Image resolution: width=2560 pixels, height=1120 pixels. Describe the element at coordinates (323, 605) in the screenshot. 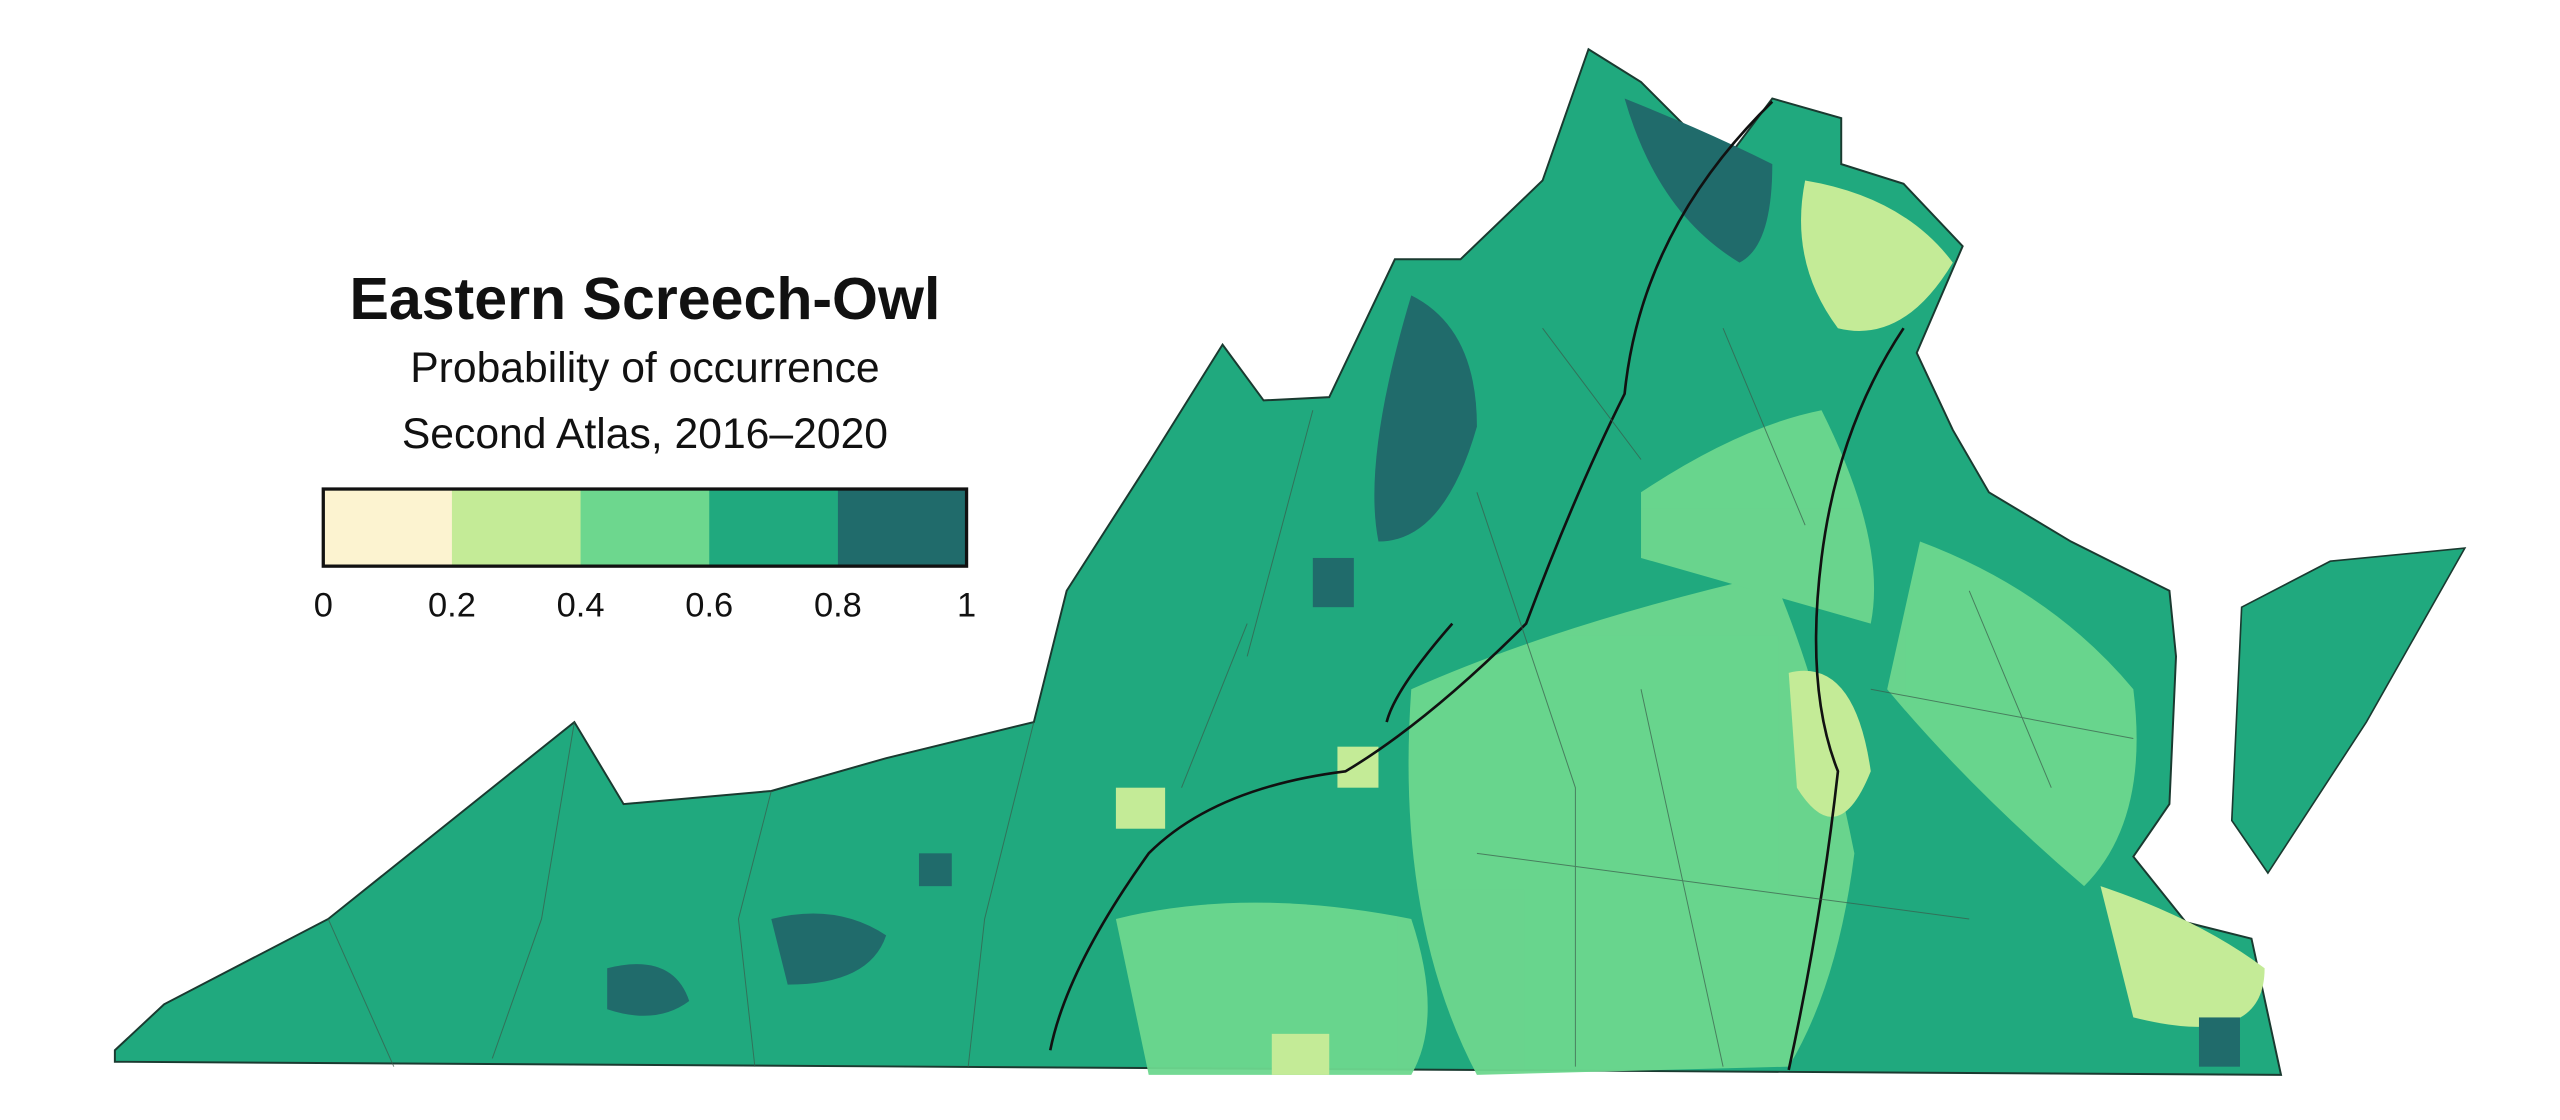

I see `legend-tick-label: 0` at that location.